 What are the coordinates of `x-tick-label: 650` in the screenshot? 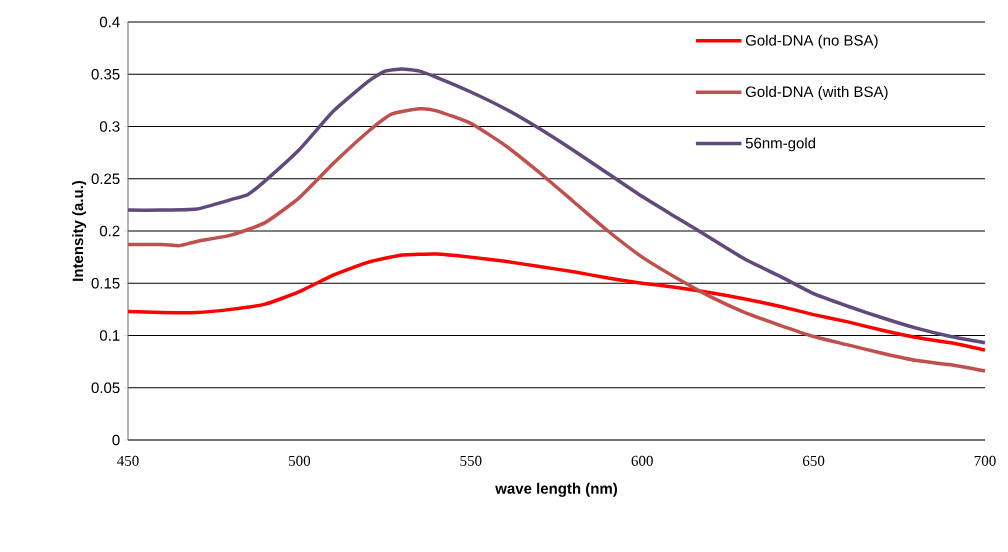 It's located at (814, 460).